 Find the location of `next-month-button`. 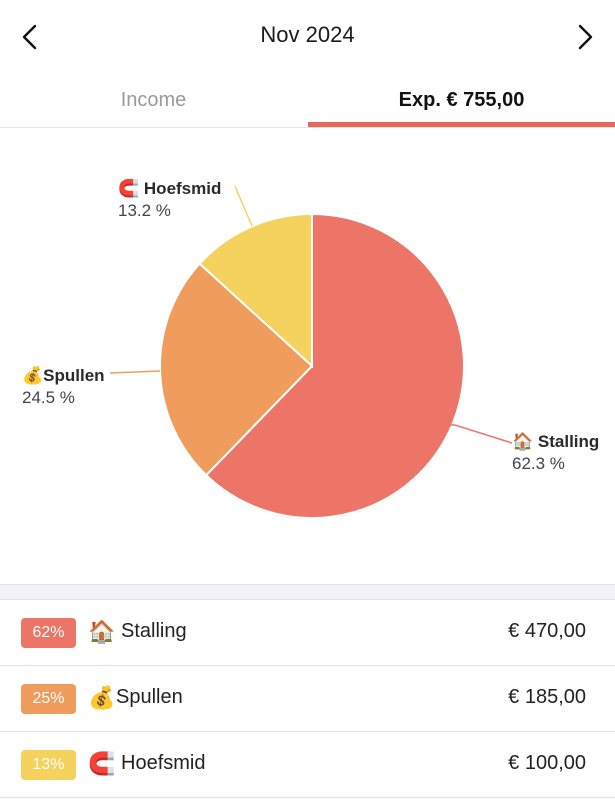

next-month-button is located at coordinates (586, 37).